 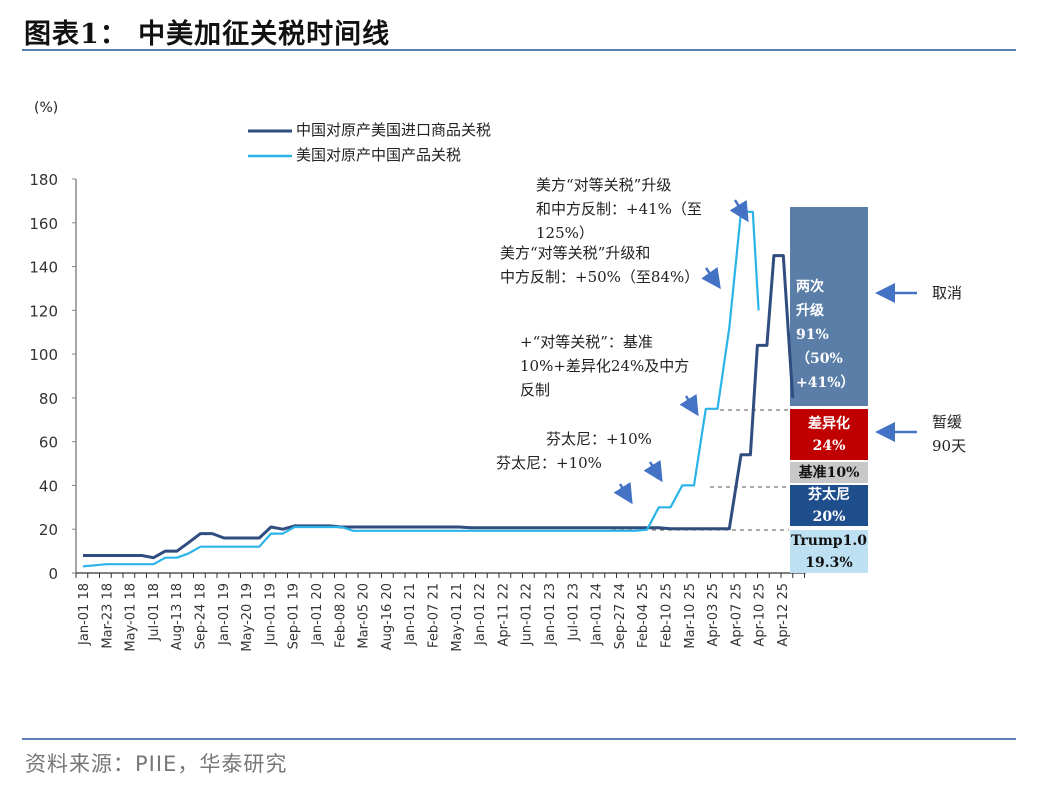 I want to click on x-tick-label: Feb-08 20, so click(x=340, y=615).